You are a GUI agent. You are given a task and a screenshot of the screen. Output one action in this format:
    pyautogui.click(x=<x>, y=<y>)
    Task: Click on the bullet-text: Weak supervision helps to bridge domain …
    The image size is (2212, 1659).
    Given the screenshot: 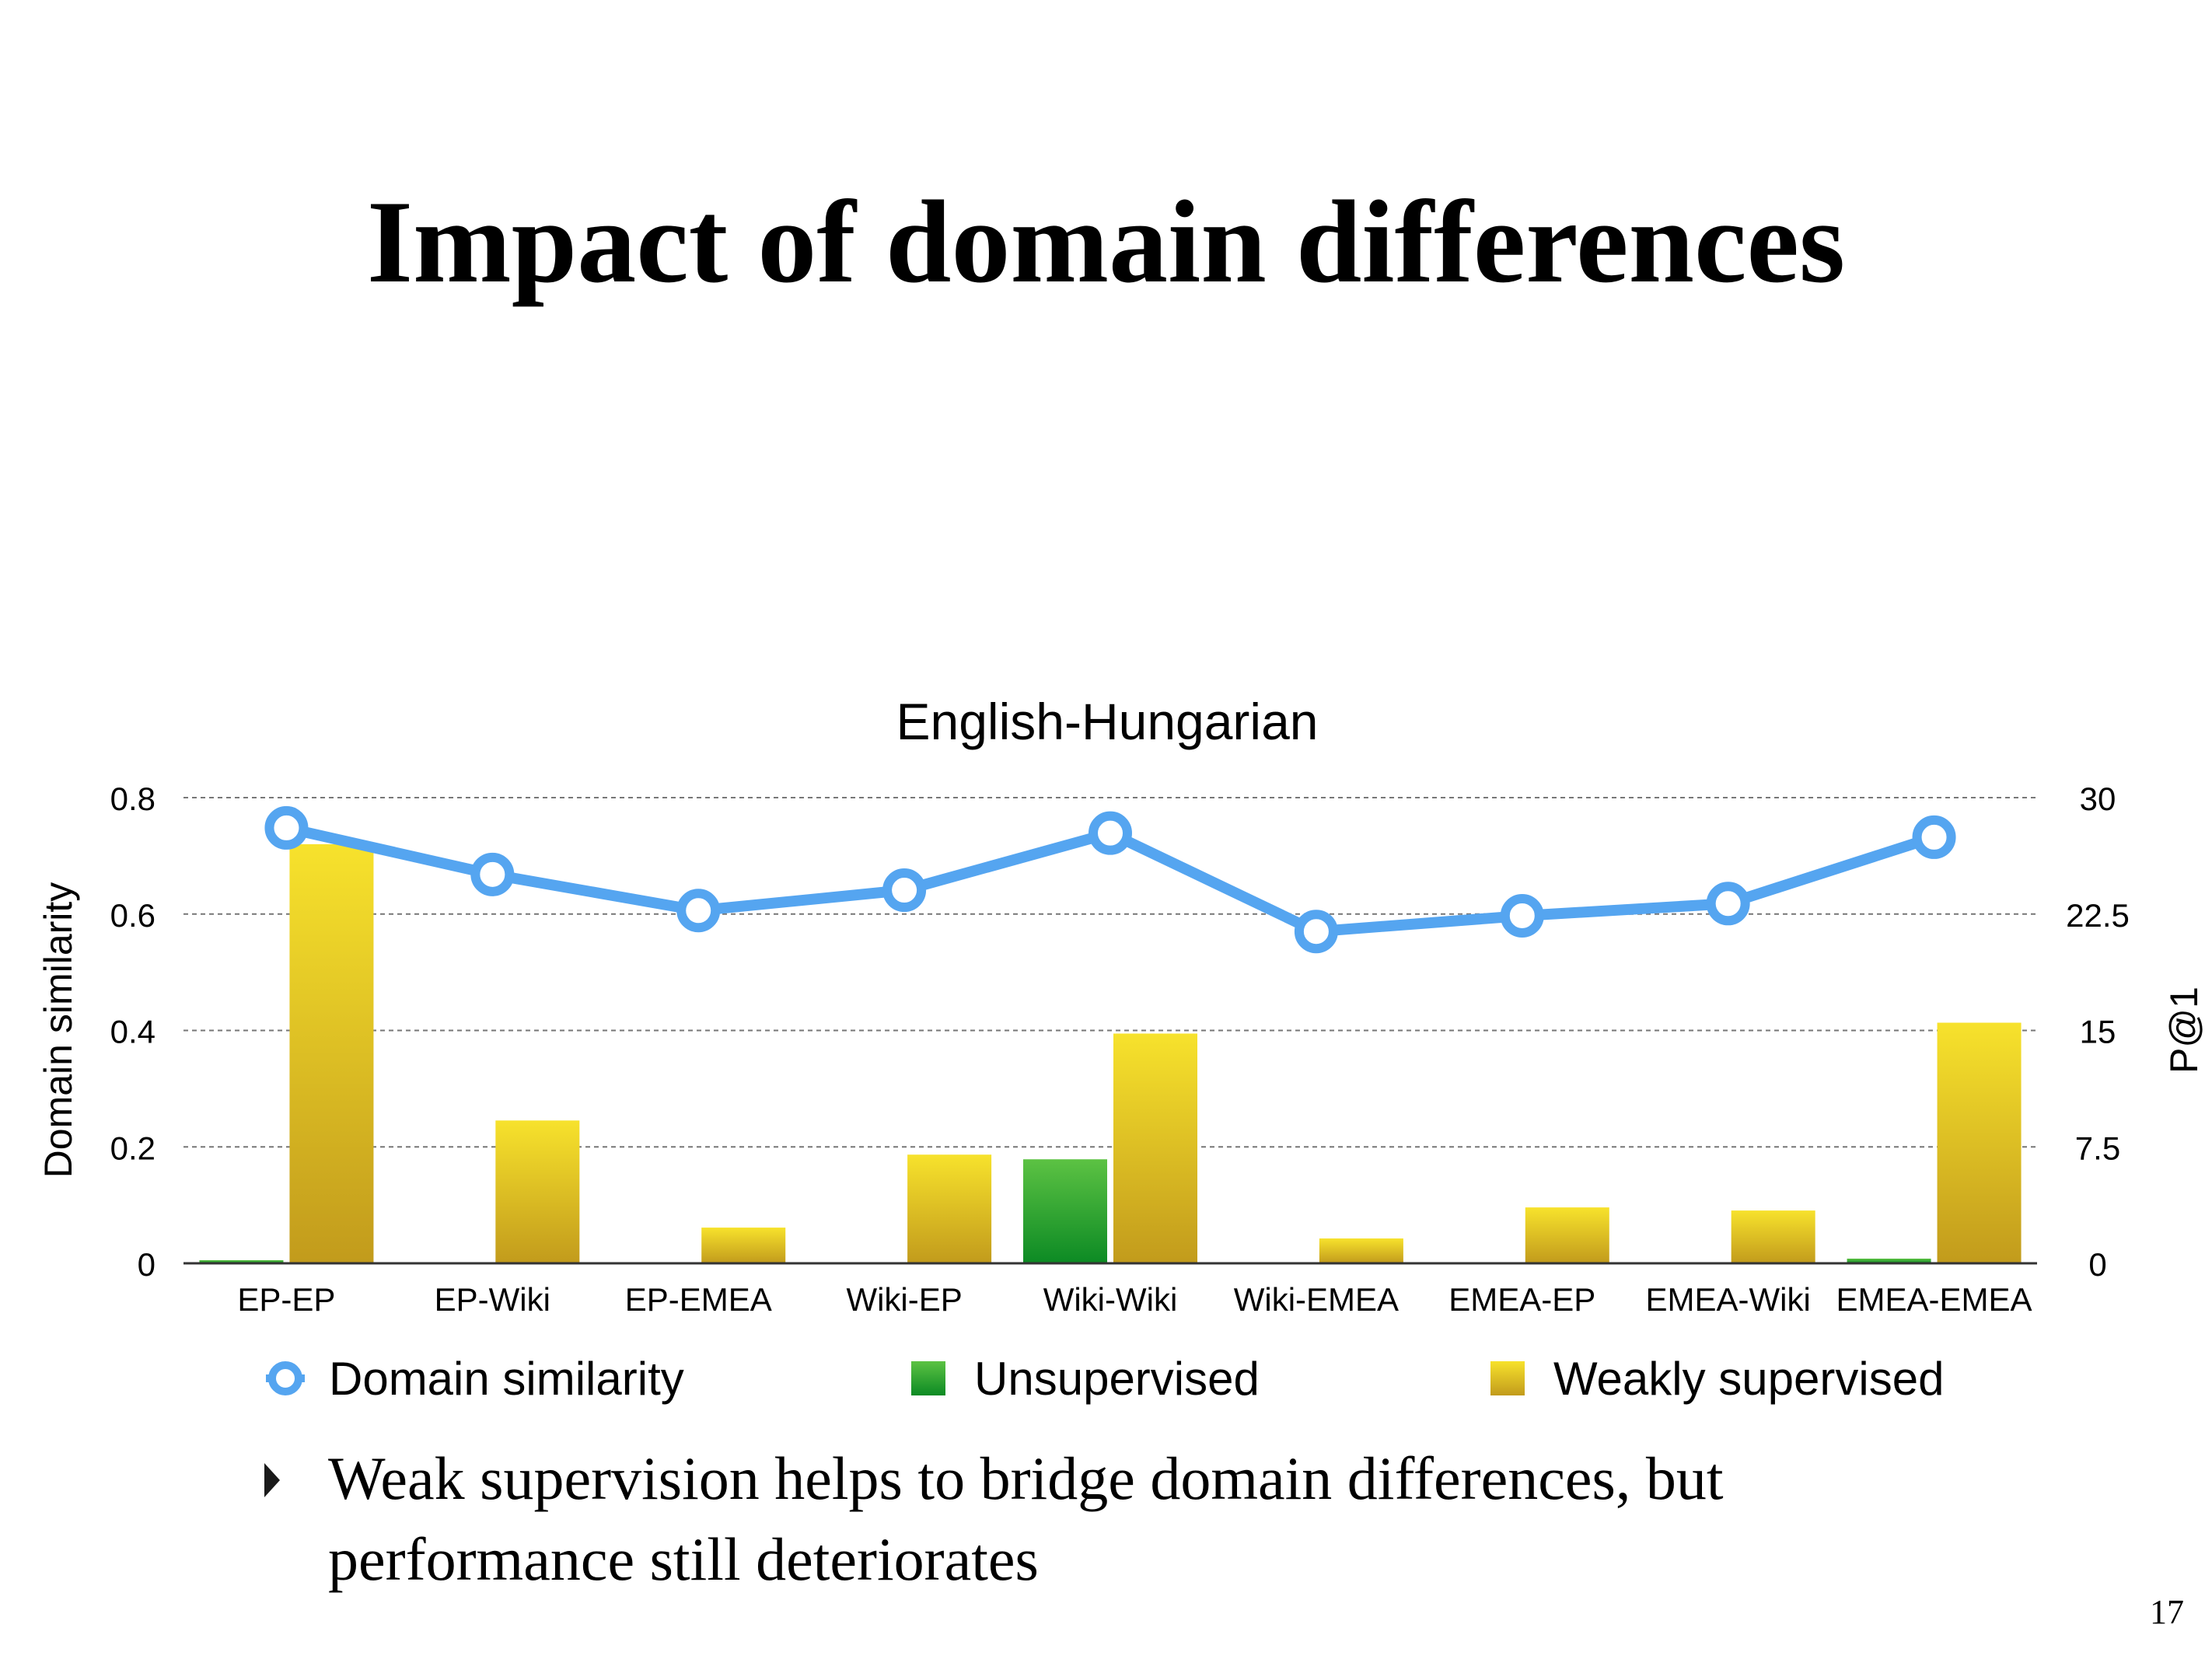 What is the action you would take?
    pyautogui.click(x=1026, y=1518)
    